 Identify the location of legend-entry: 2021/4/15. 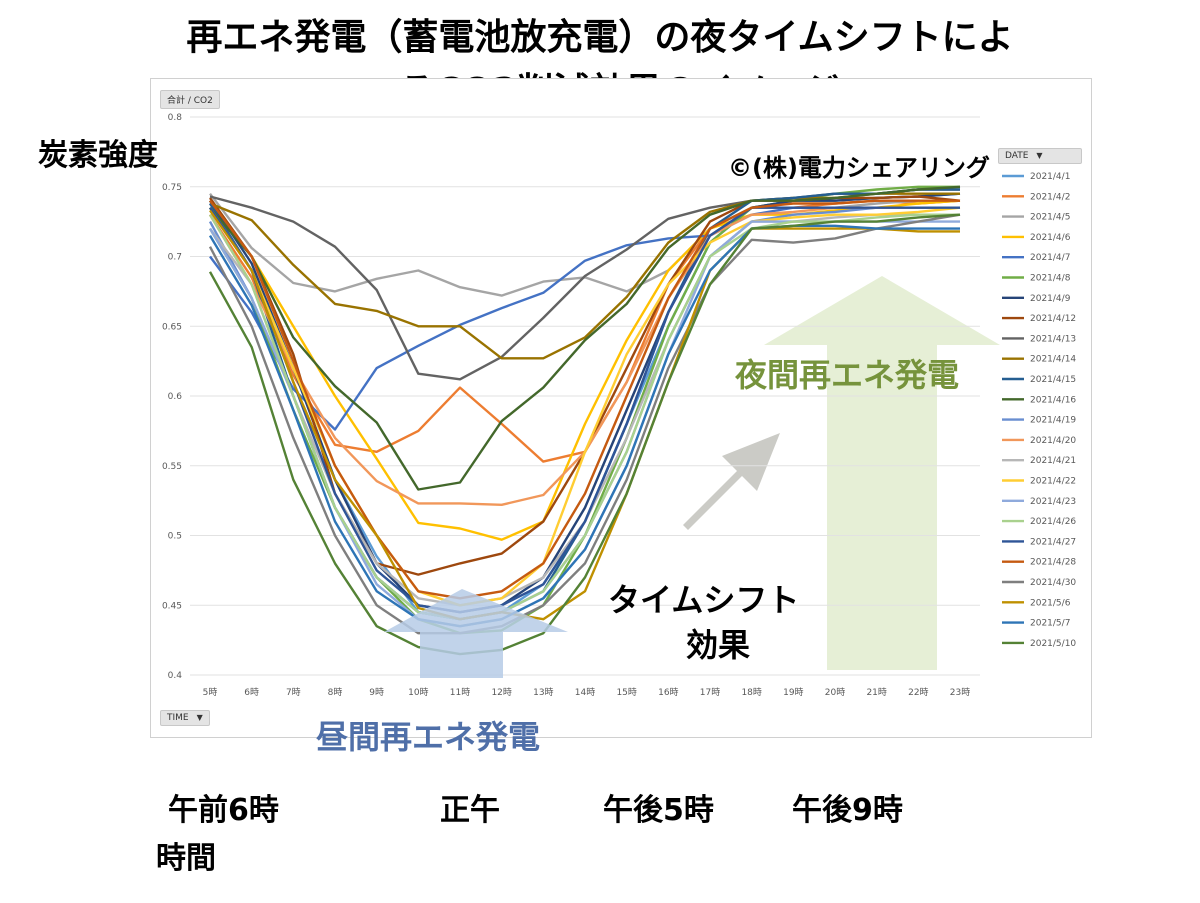
(1053, 380).